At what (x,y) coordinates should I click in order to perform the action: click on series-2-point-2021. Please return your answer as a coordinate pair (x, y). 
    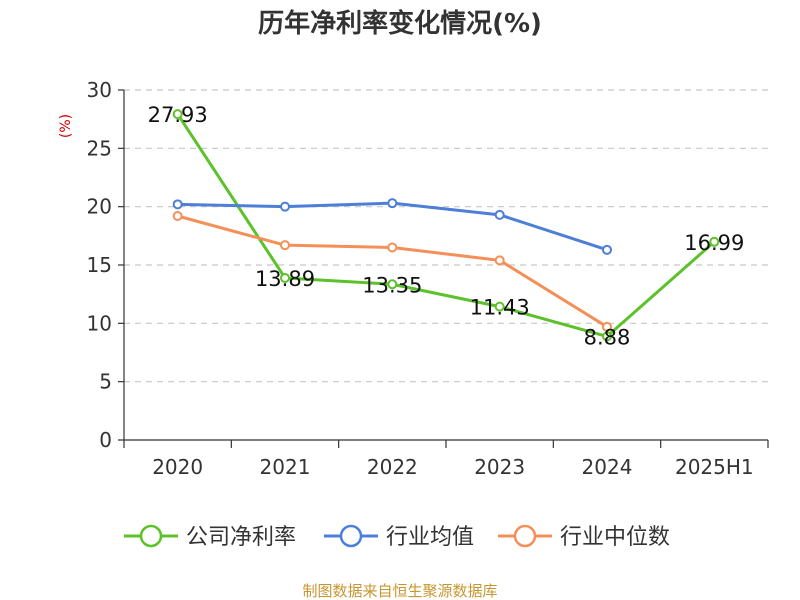
    Looking at the image, I should click on (285, 245).